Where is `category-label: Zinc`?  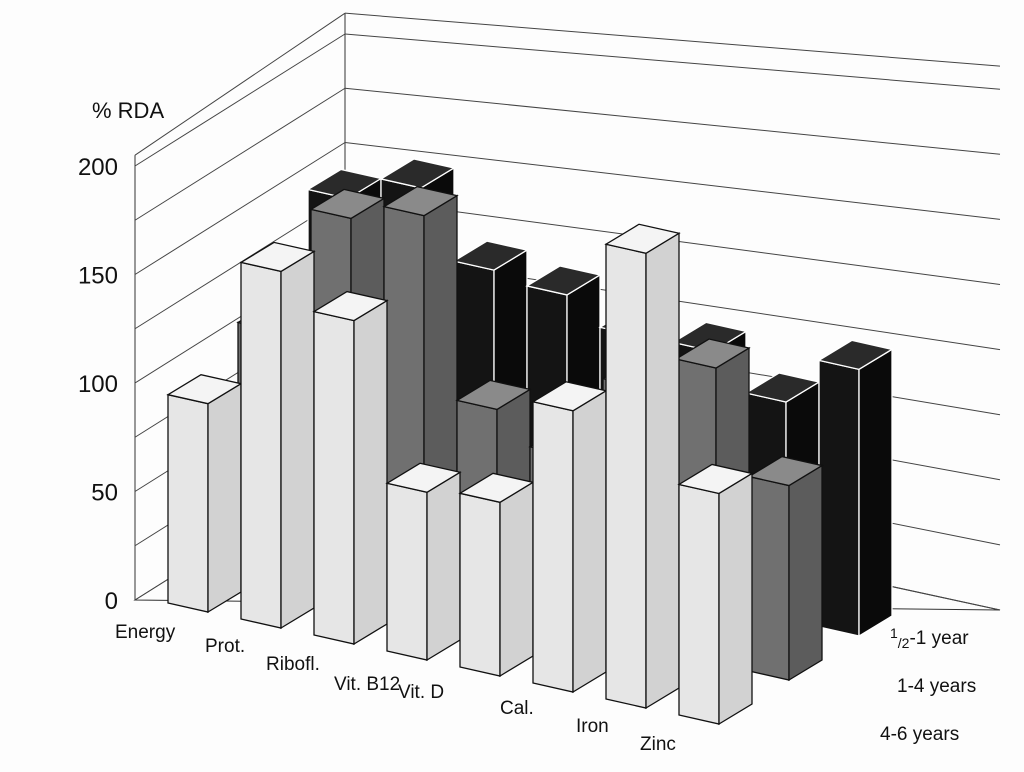 category-label: Zinc is located at coordinates (658, 744).